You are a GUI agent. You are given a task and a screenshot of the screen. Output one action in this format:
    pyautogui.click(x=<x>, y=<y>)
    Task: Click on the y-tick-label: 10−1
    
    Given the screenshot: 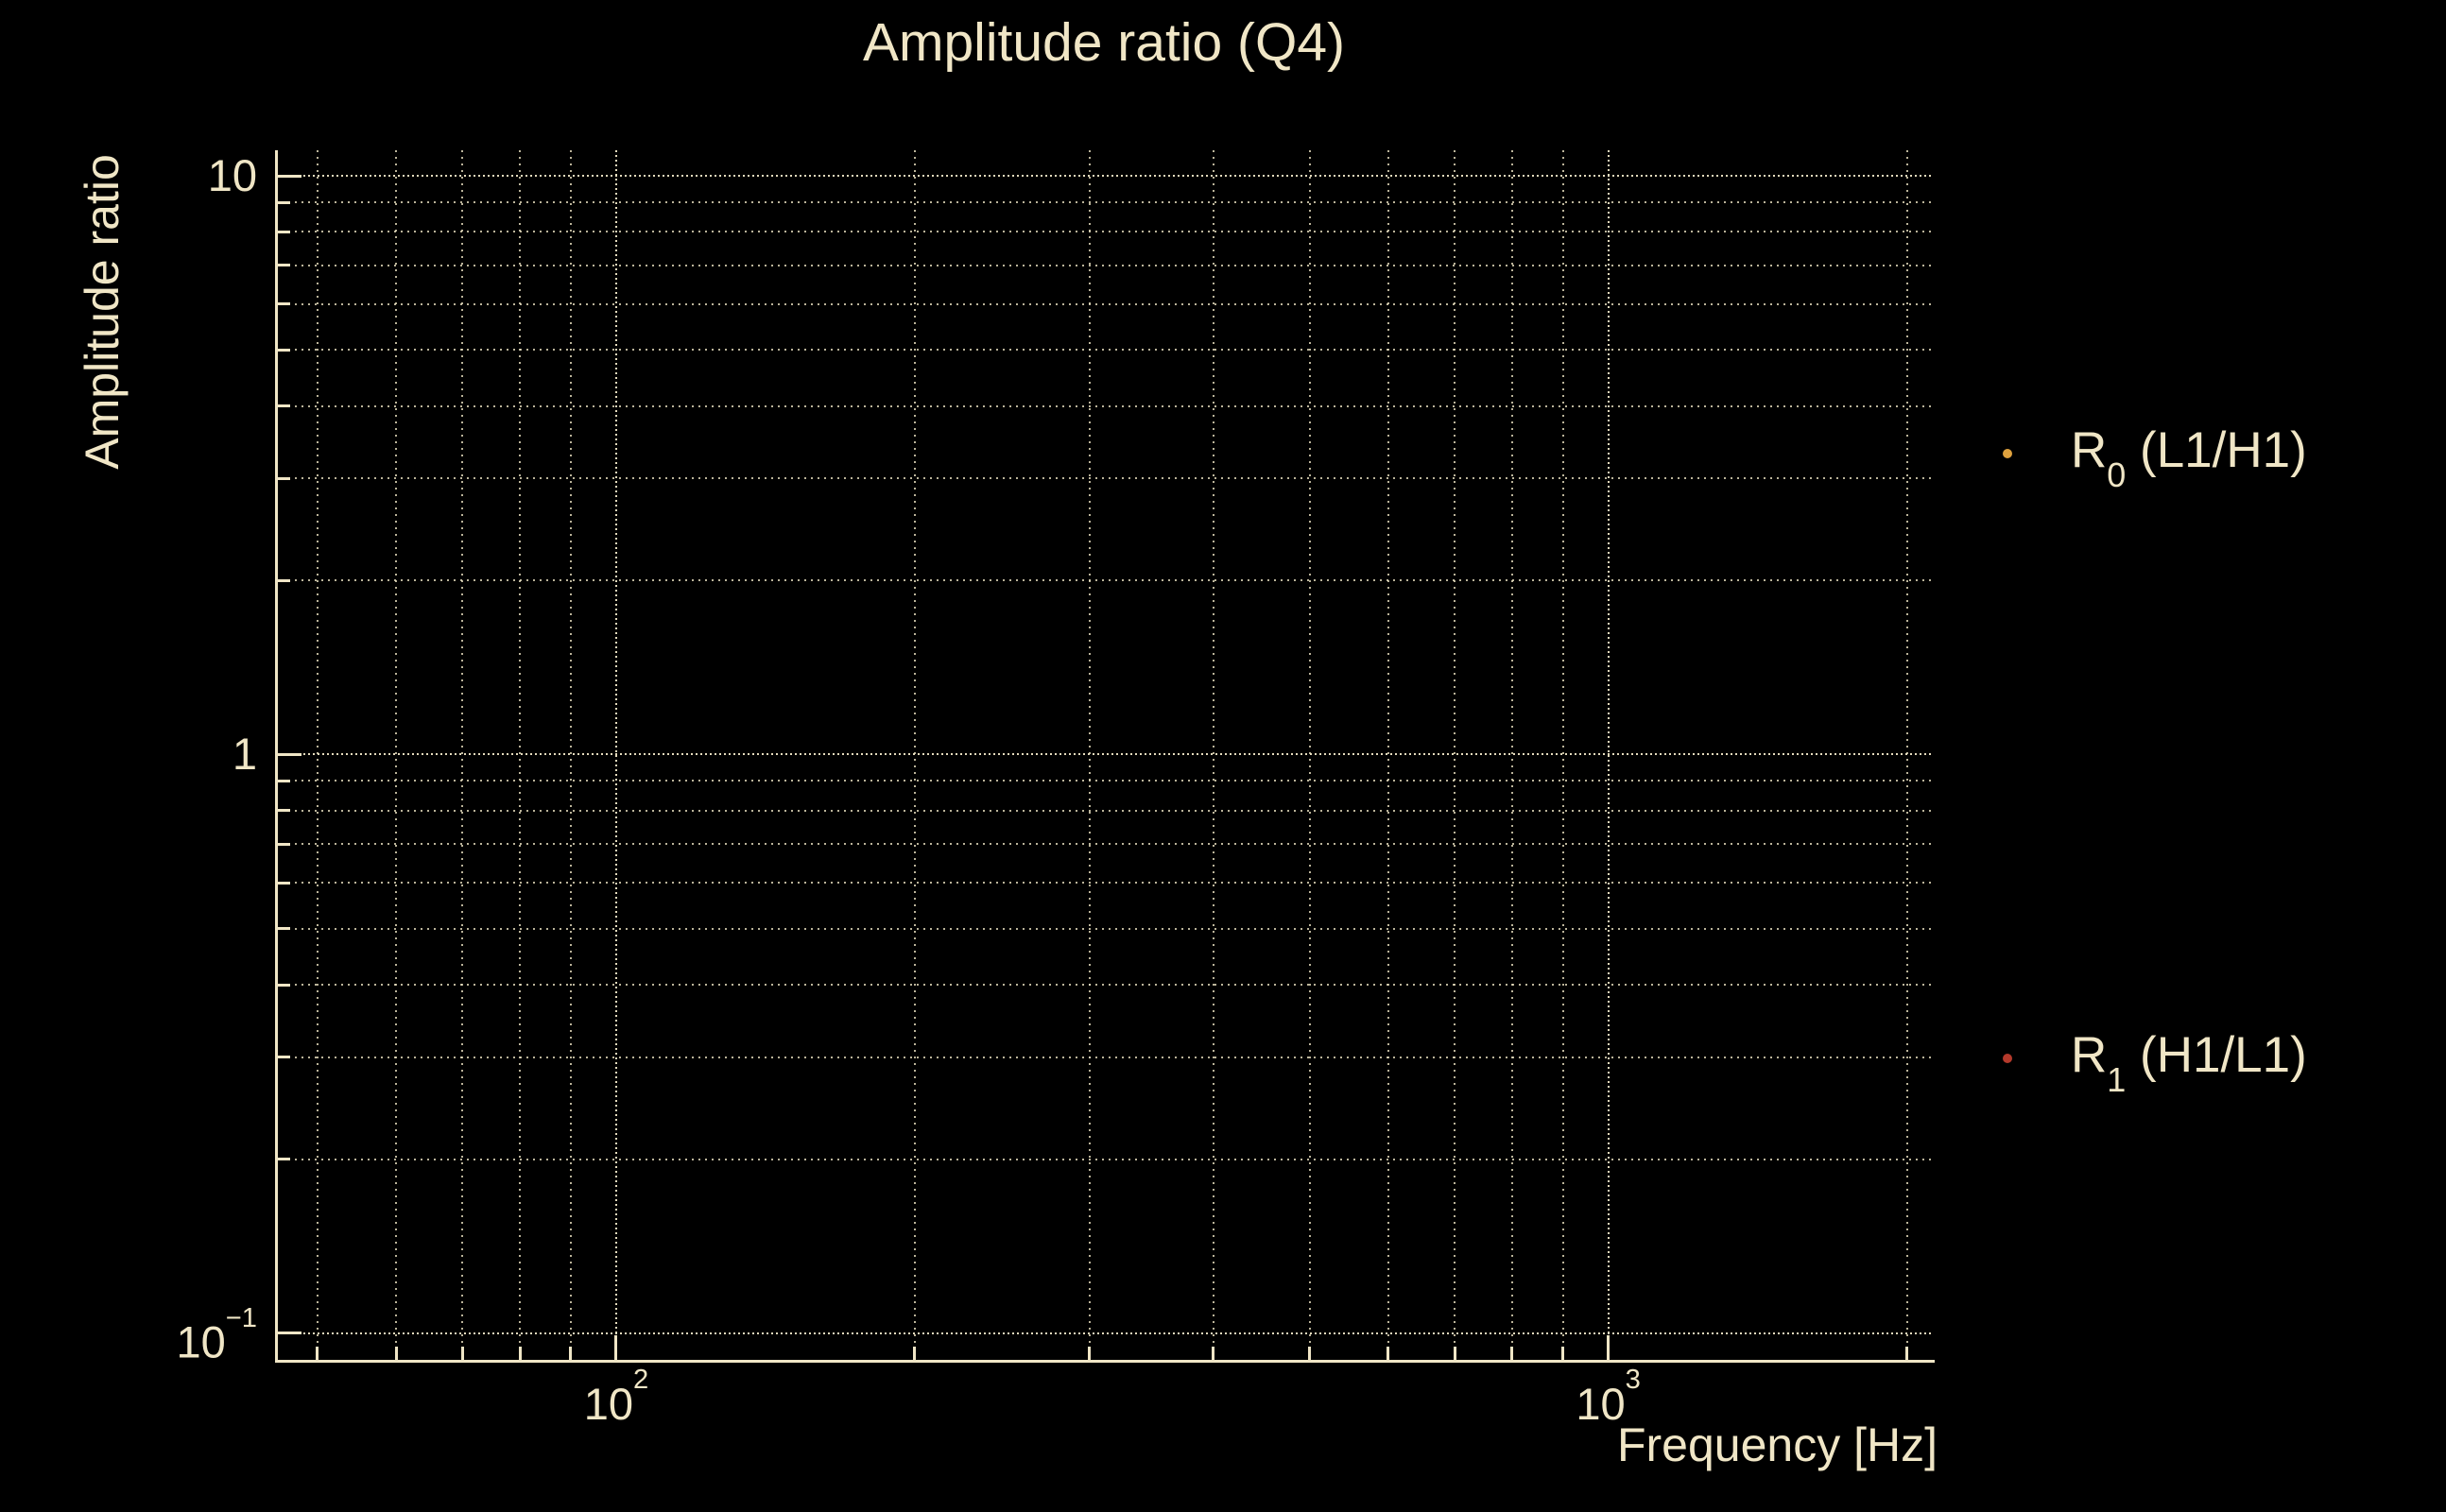 What is the action you would take?
    pyautogui.click(x=217, y=1334)
    